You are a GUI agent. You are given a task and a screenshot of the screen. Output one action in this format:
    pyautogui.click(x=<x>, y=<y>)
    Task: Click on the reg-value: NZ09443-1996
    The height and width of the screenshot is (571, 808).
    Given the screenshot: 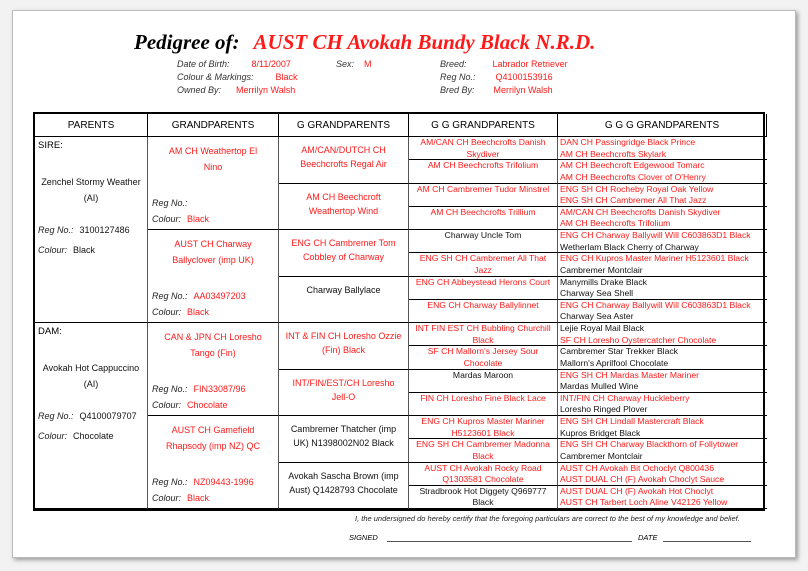 What is the action you would take?
    pyautogui.click(x=223, y=482)
    